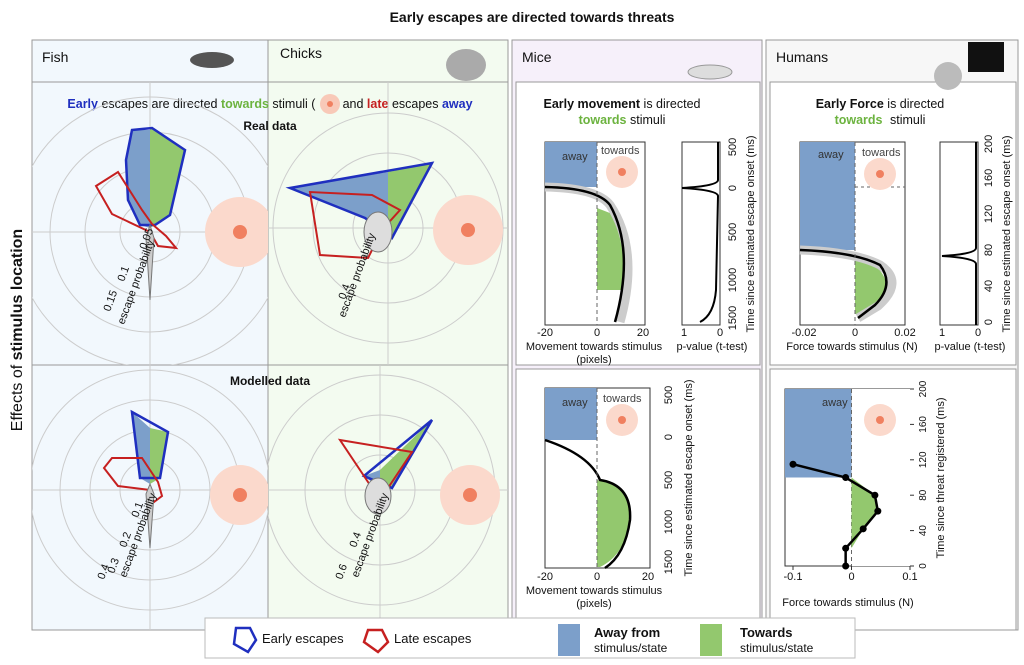 This screenshot has height=665, width=1024. What do you see at coordinates (766, 632) in the screenshot?
I see `legend-label: Towards` at bounding box center [766, 632].